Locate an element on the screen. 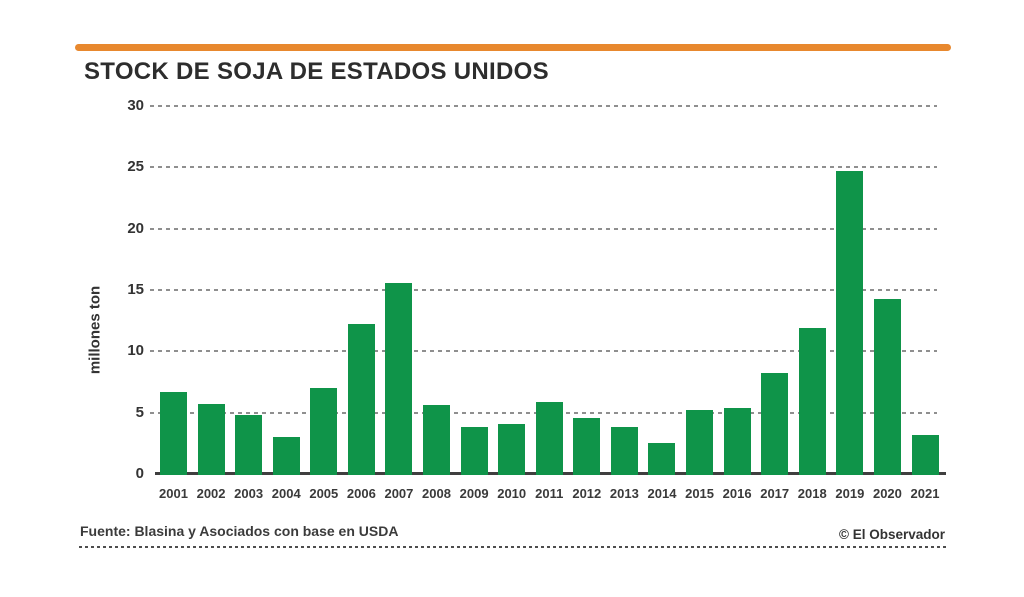  publisher-credit: © El Observador is located at coordinates (892, 534).